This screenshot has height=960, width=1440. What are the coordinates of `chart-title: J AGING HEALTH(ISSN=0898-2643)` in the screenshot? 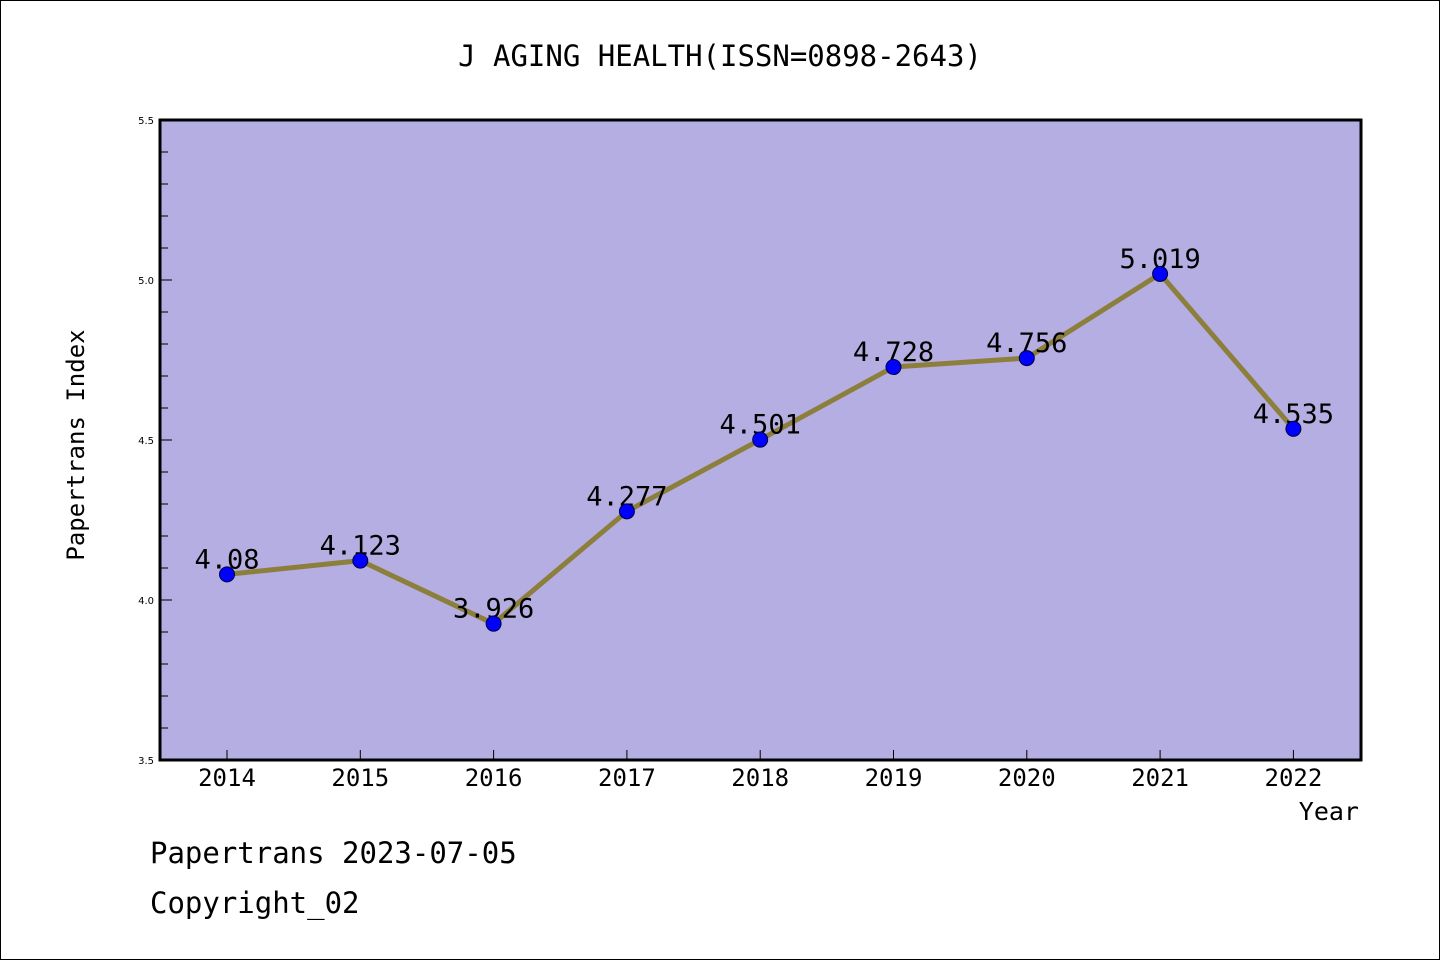 It's located at (720, 56).